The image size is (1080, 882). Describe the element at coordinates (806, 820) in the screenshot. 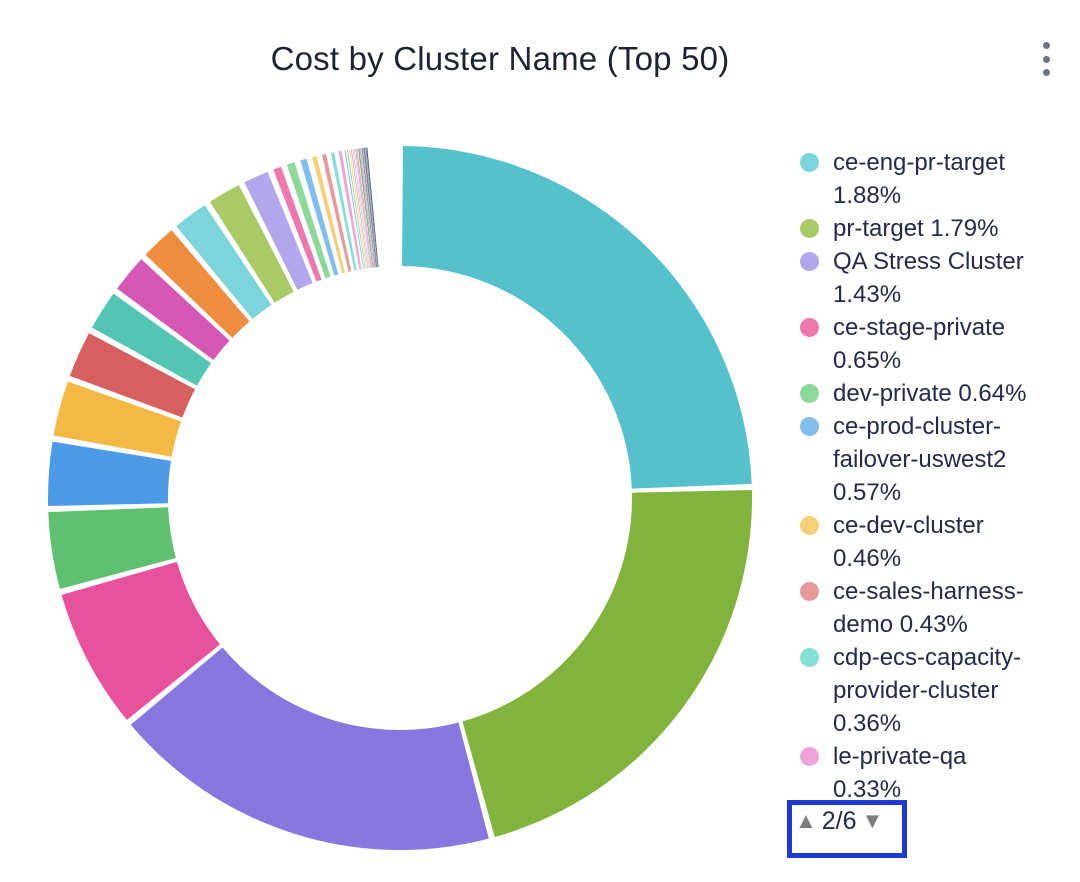

I see `legend-prev-button: ▲` at that location.